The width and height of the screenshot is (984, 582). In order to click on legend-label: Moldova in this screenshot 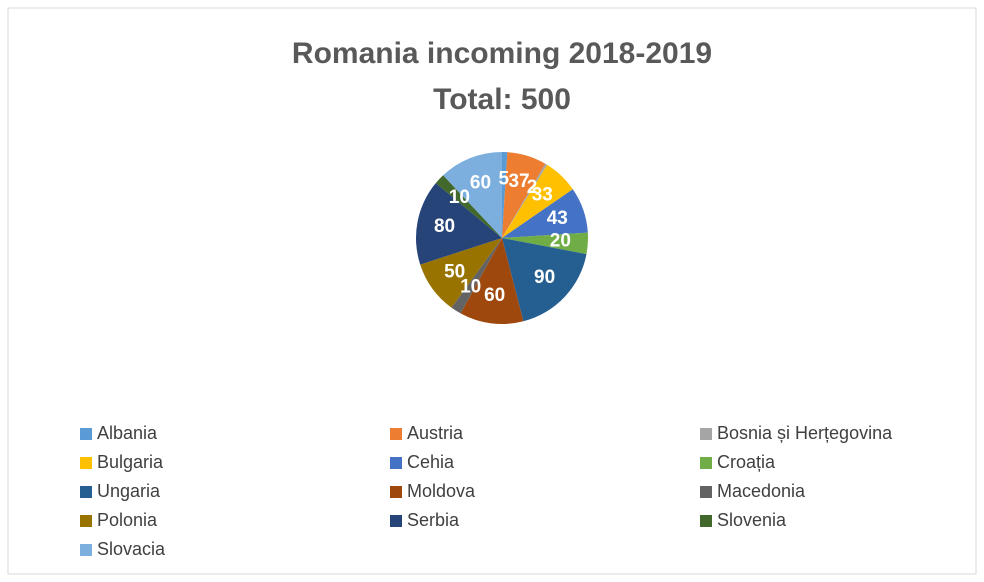, I will do `click(441, 491)`.